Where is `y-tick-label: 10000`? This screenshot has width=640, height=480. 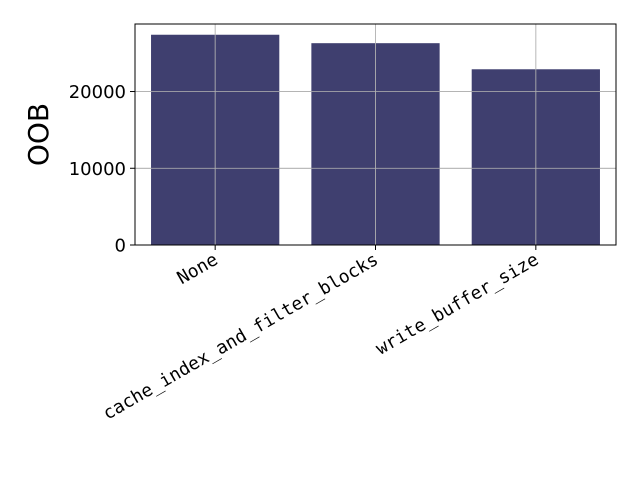 y-tick-label: 10000 is located at coordinates (97, 169).